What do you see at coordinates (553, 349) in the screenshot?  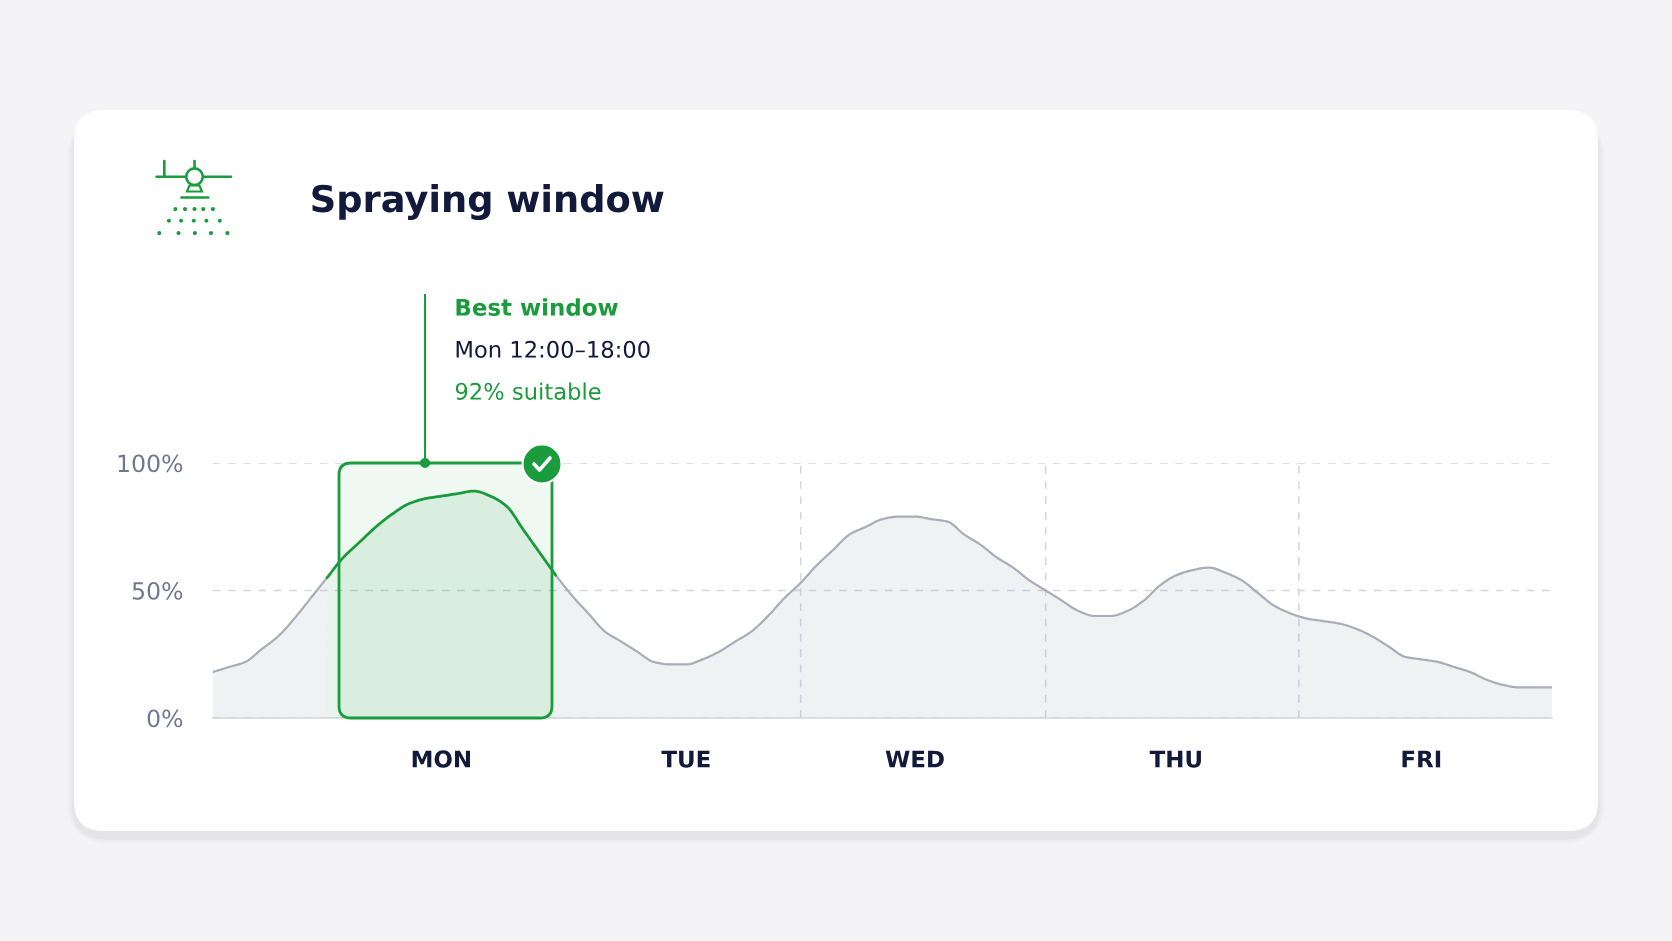 I see `text: Mon 12:00–18:00` at bounding box center [553, 349].